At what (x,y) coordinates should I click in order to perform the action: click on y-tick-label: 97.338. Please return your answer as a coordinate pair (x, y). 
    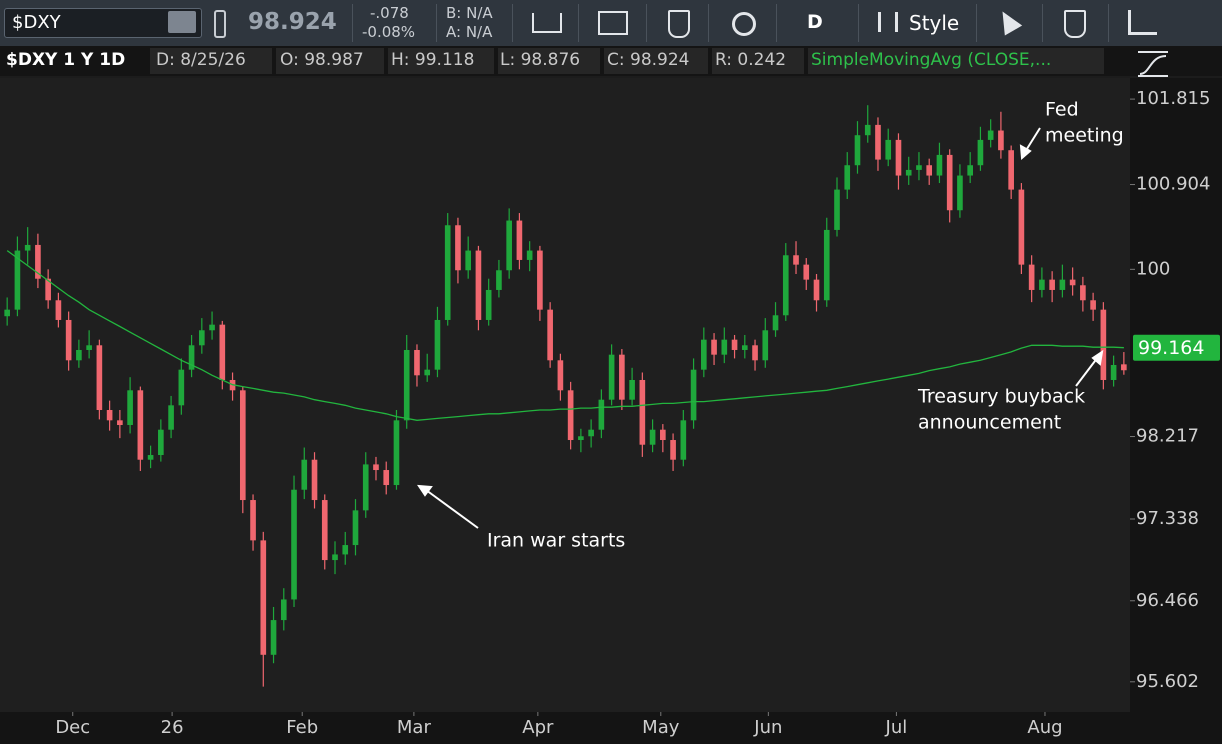
    Looking at the image, I should click on (1167, 518).